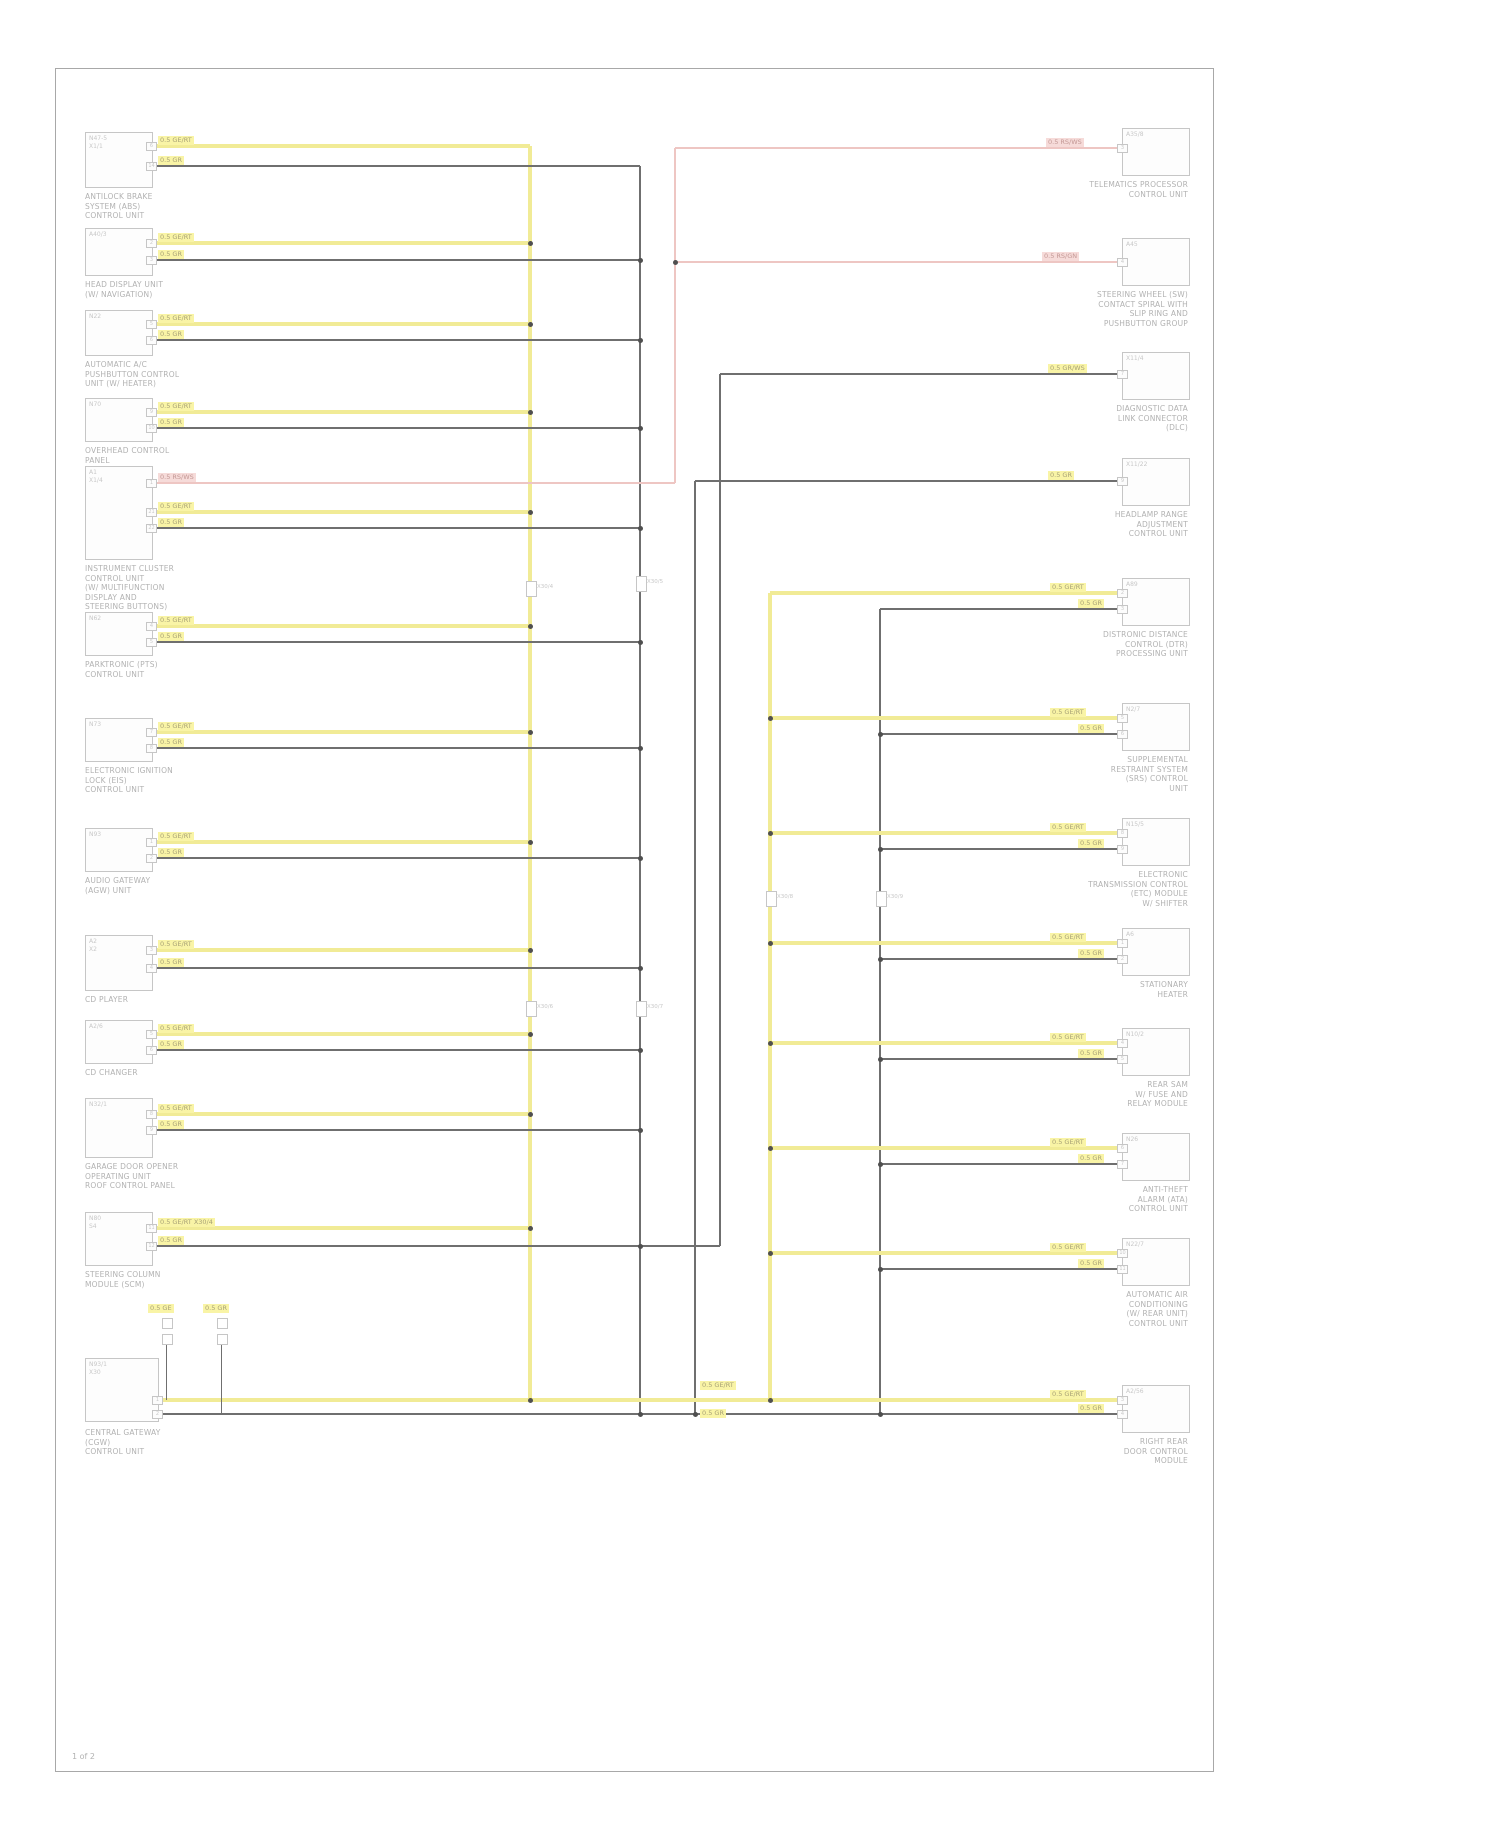  What do you see at coordinates (116, 364) in the screenshot?
I see `module-label-line: AUTOMATIC A/C` at bounding box center [116, 364].